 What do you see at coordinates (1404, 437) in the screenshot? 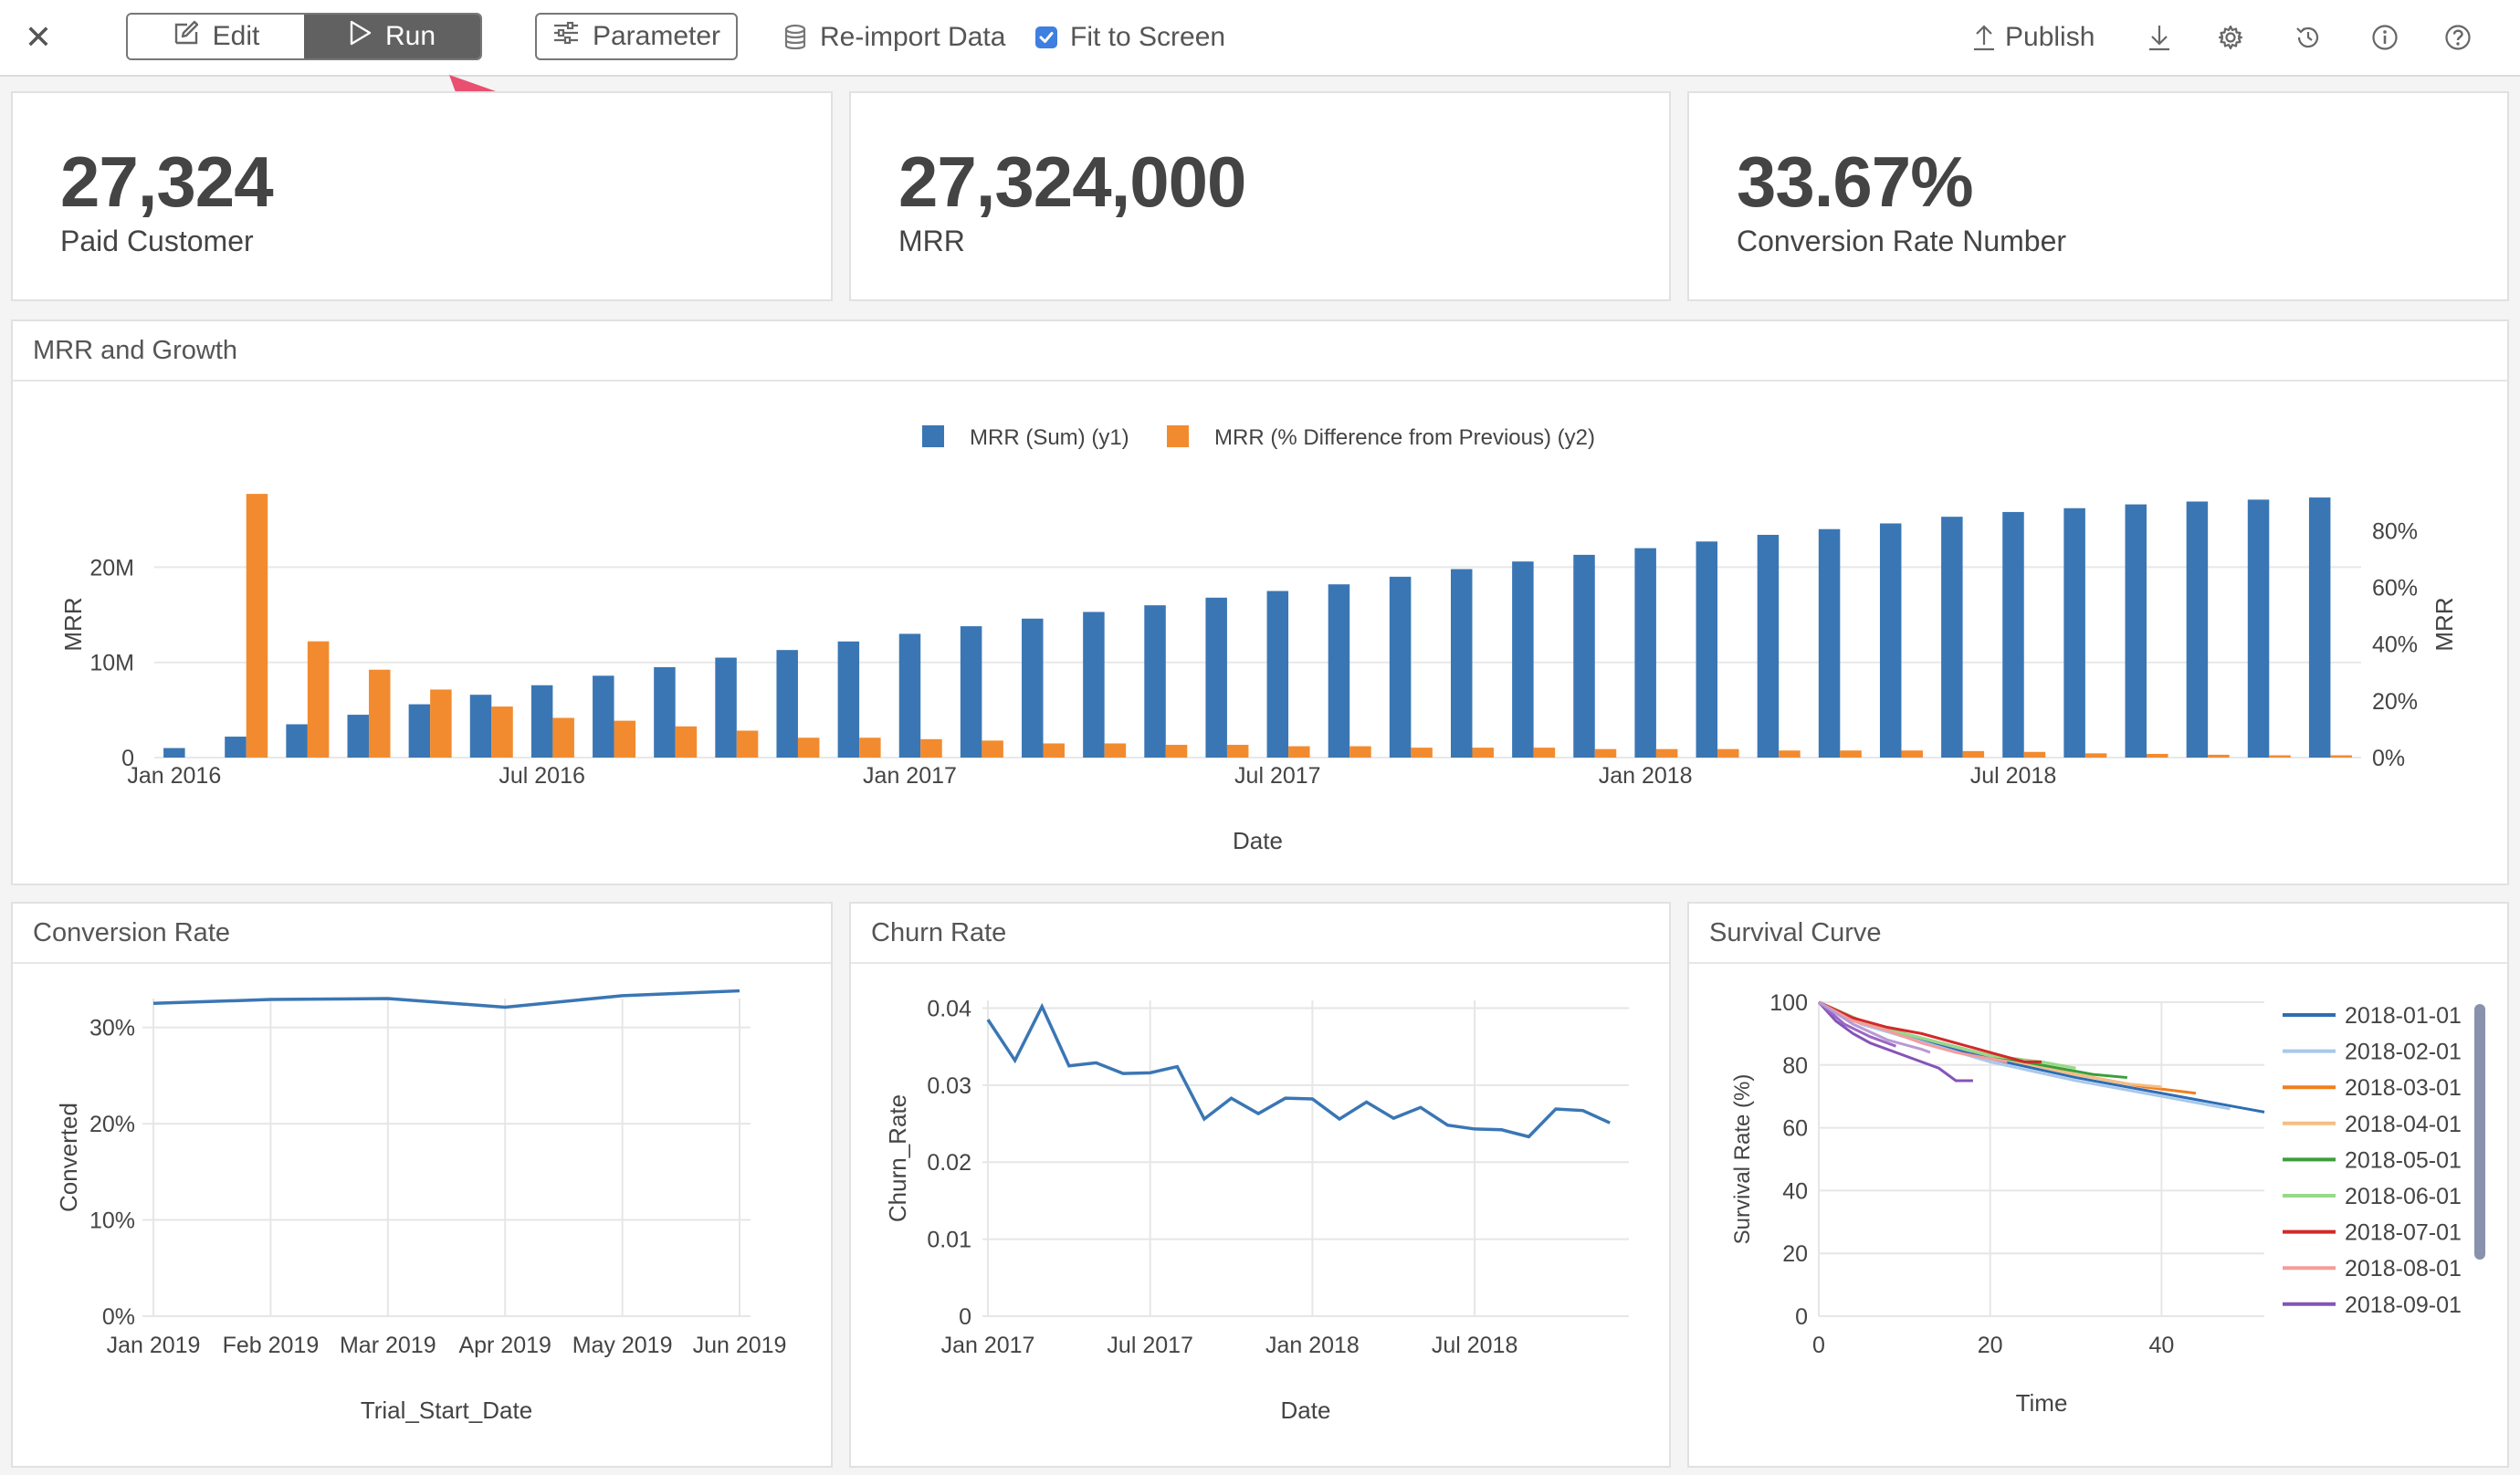
I see `legend-label: MRR (% Difference from Previous) (y2)` at bounding box center [1404, 437].